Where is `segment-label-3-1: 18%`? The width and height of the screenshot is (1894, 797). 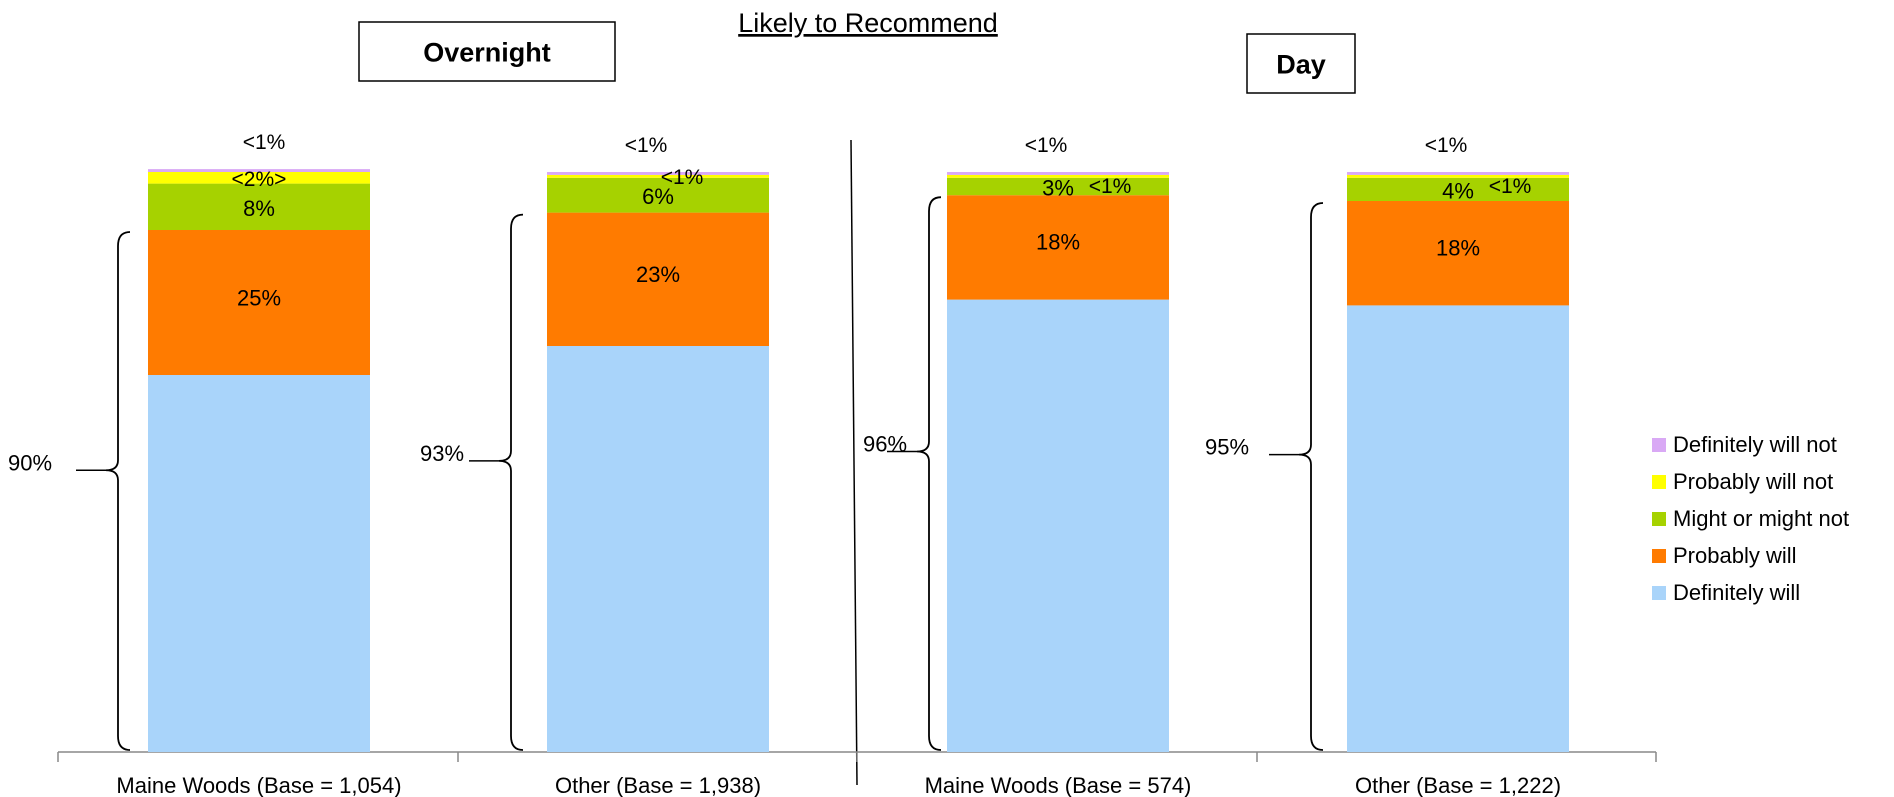
segment-label-3-1: 18% is located at coordinates (1458, 247).